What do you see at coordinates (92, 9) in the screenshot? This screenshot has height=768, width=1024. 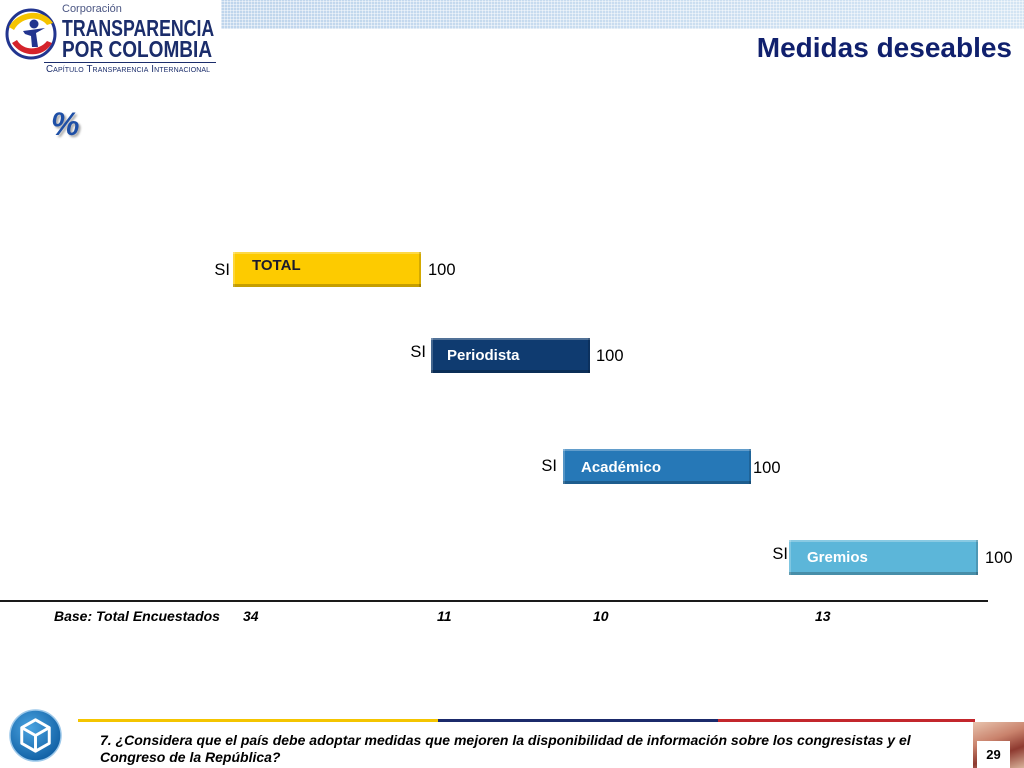 I see `logo-corporacion-text: Corporación` at bounding box center [92, 9].